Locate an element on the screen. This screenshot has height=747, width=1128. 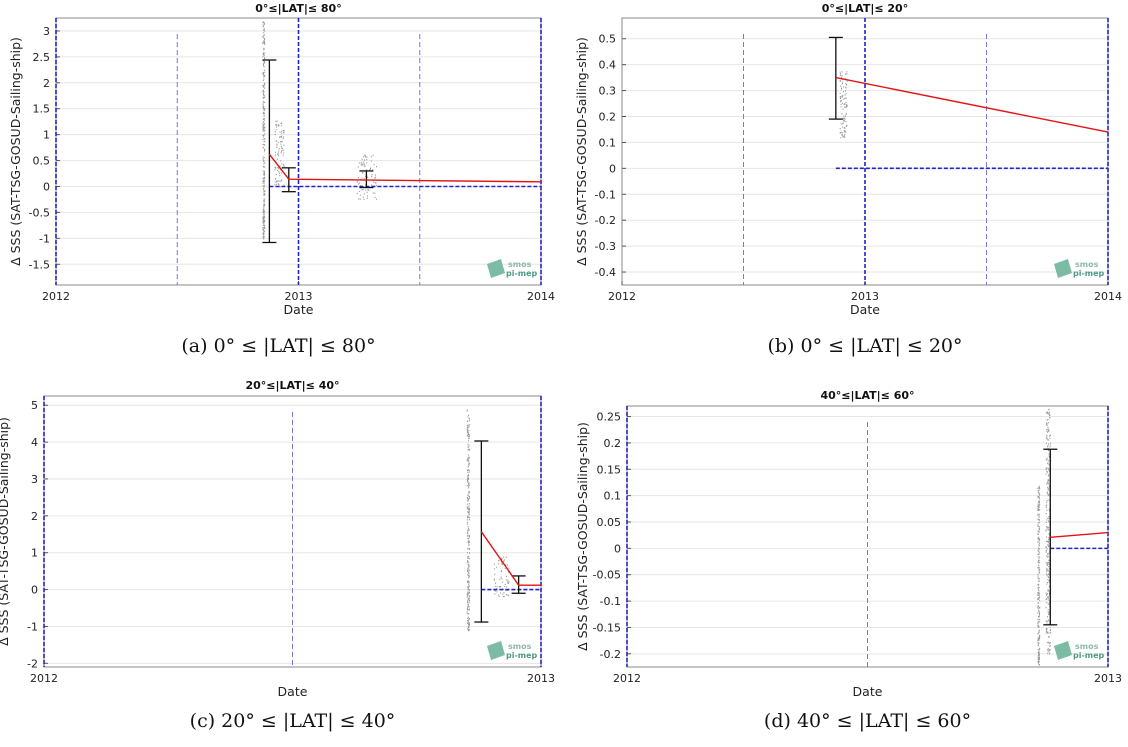
y-tick-label: -1.5 is located at coordinates (39, 264).